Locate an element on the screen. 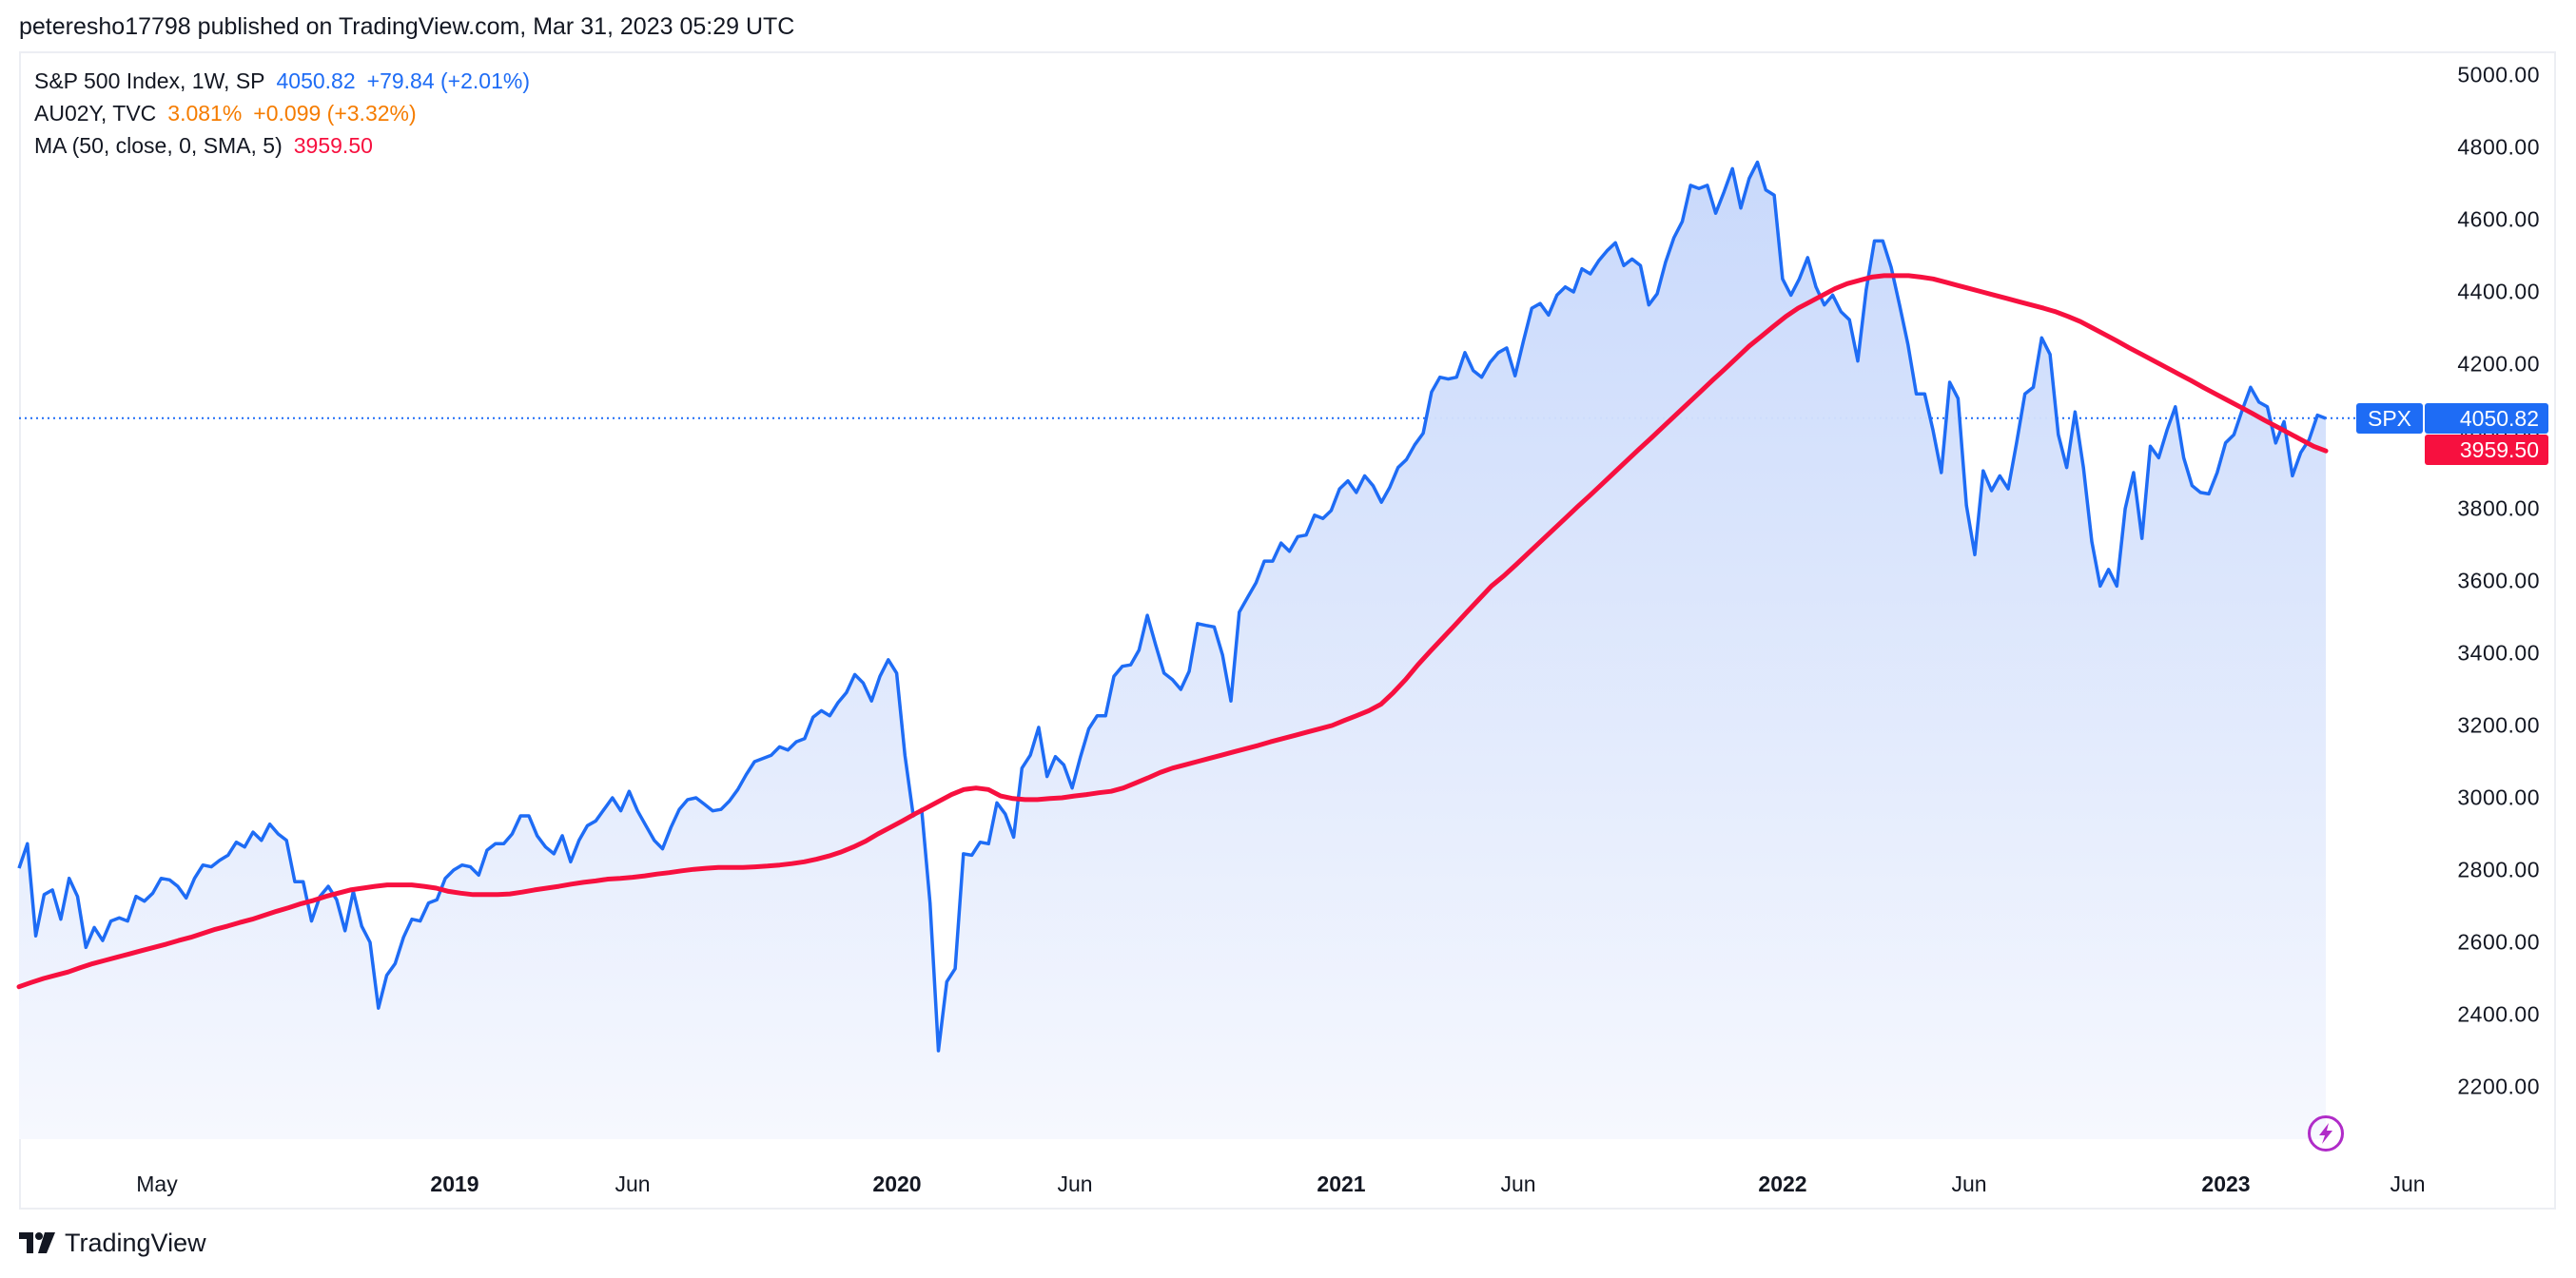 The width and height of the screenshot is (2576, 1278). price-axis-tick: 3200.00 is located at coordinates (2499, 725).